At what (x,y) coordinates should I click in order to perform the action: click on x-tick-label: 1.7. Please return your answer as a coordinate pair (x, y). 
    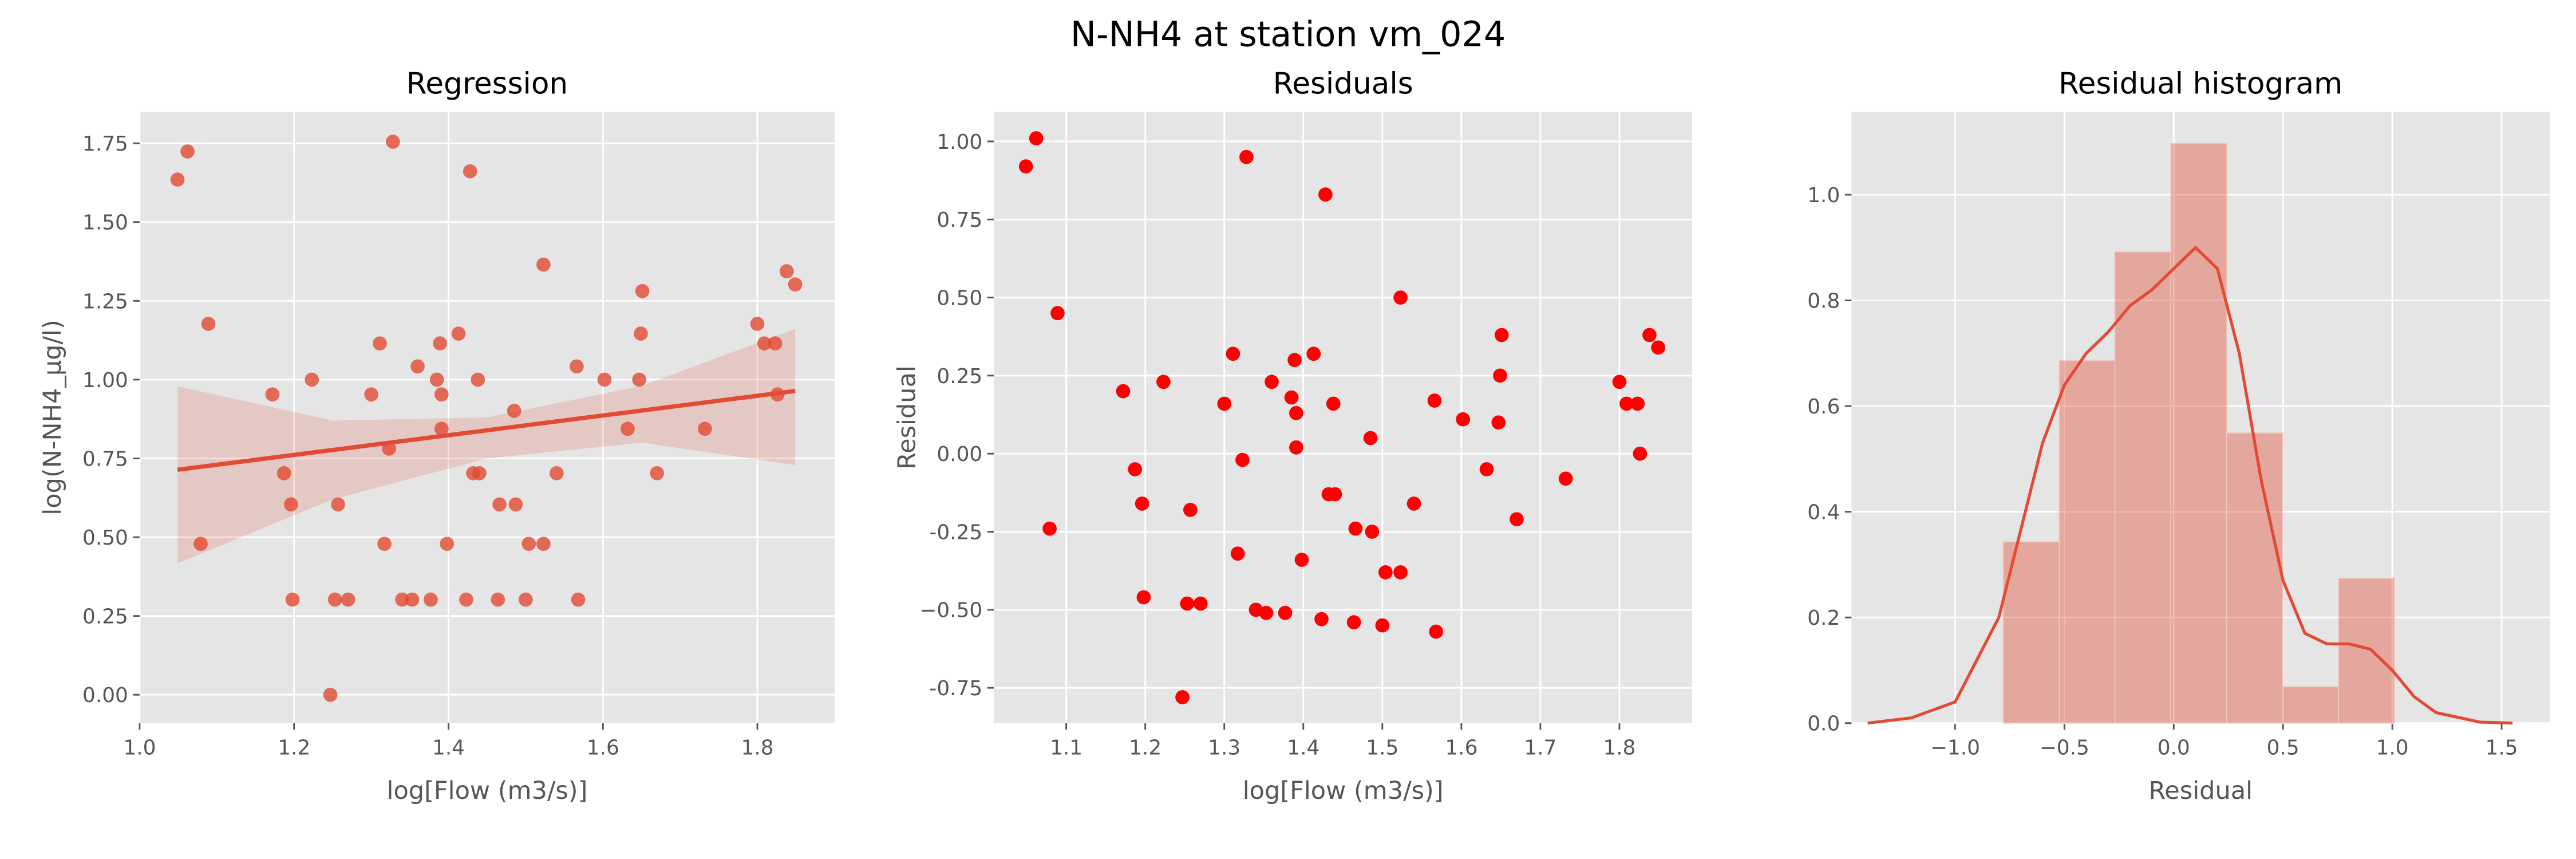
    Looking at the image, I should click on (1540, 747).